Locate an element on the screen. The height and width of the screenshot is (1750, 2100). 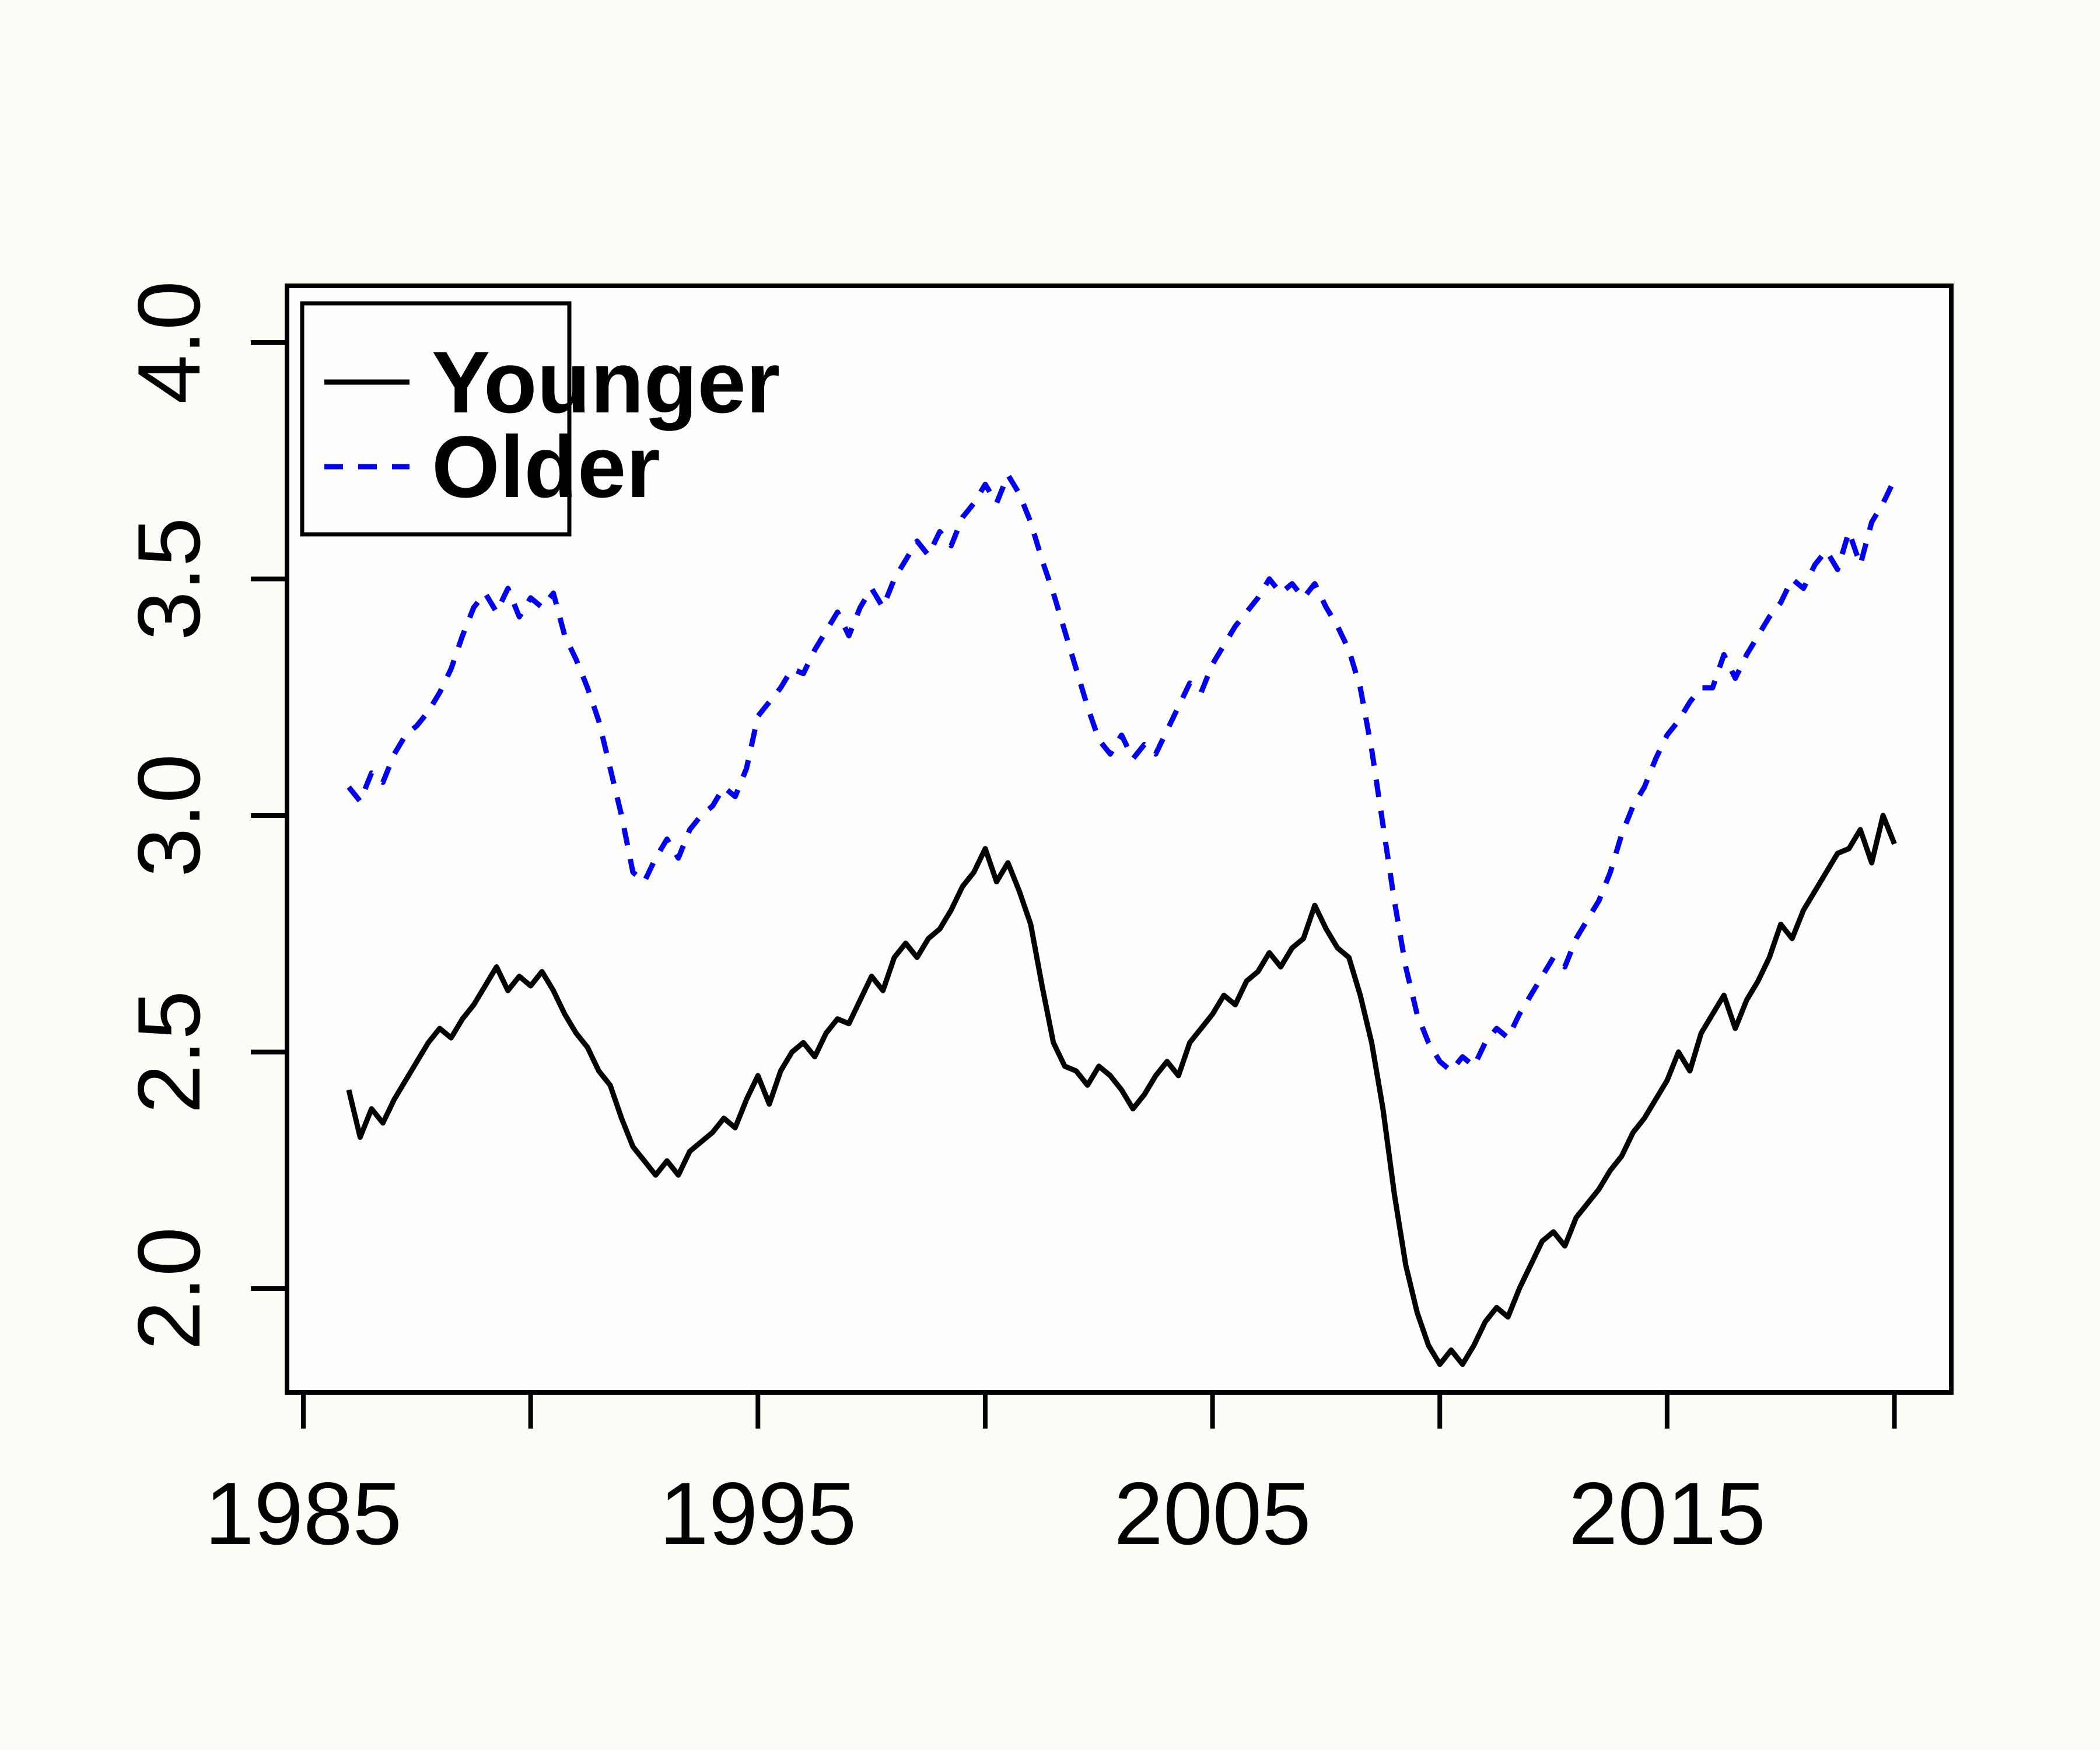
x-tick-label-1985: 1985 is located at coordinates (303, 1513).